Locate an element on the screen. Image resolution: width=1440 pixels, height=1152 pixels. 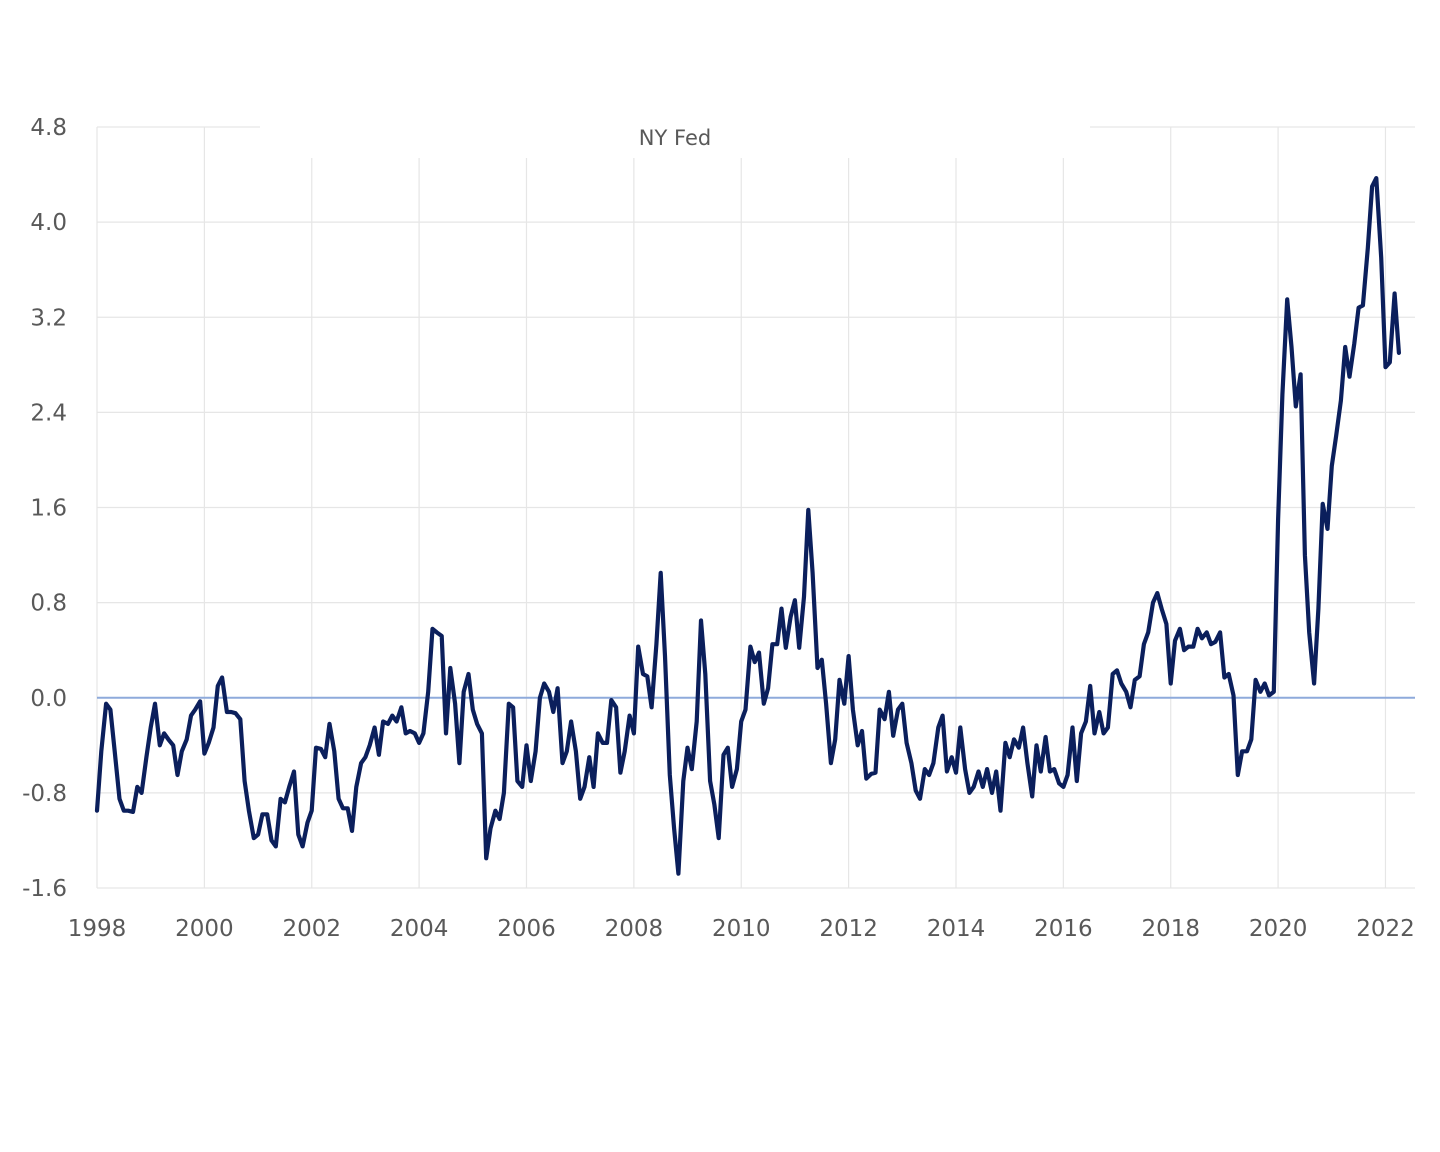
y-tick-label: 2.4 is located at coordinates (48, 413).